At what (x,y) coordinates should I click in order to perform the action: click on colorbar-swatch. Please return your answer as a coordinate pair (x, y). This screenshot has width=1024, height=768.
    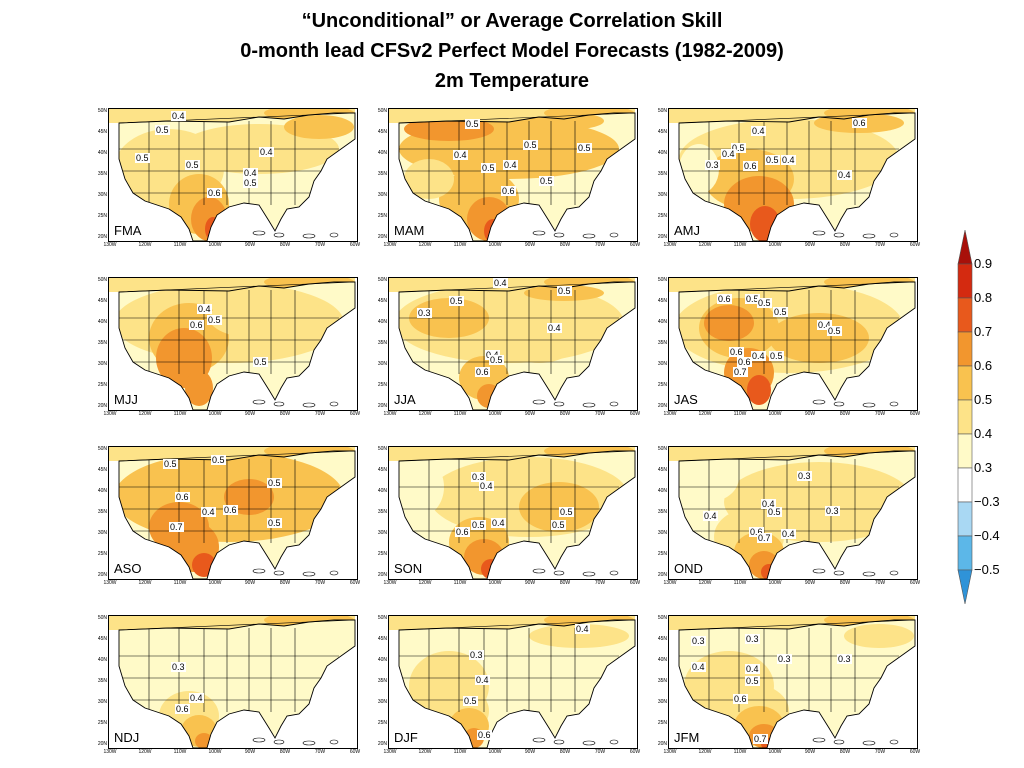
    Looking at the image, I should click on (965, 519).